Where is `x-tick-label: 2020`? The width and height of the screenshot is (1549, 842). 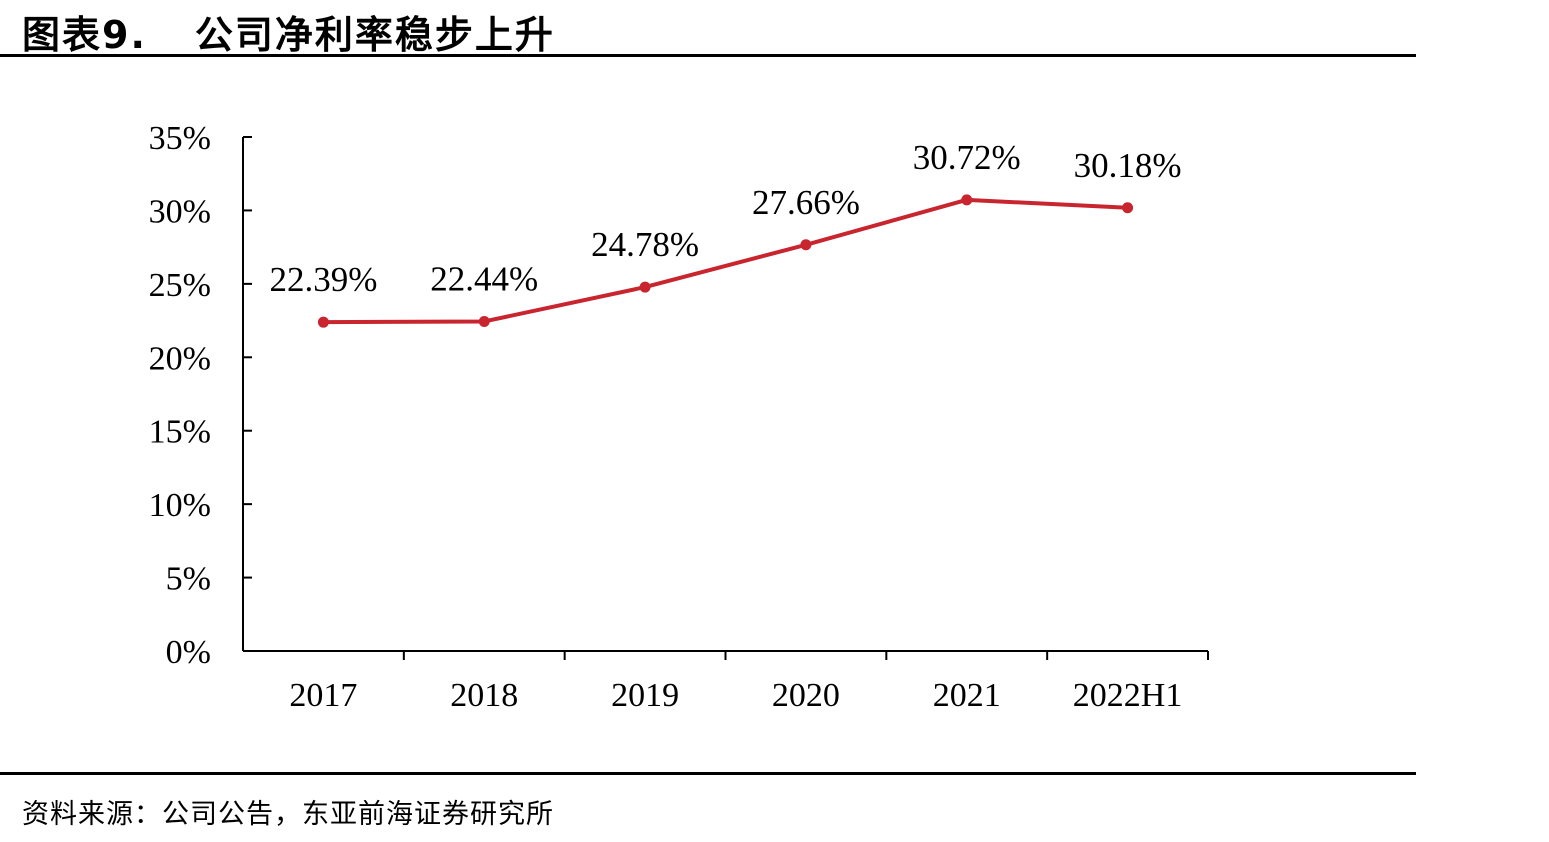
x-tick-label: 2020 is located at coordinates (806, 695).